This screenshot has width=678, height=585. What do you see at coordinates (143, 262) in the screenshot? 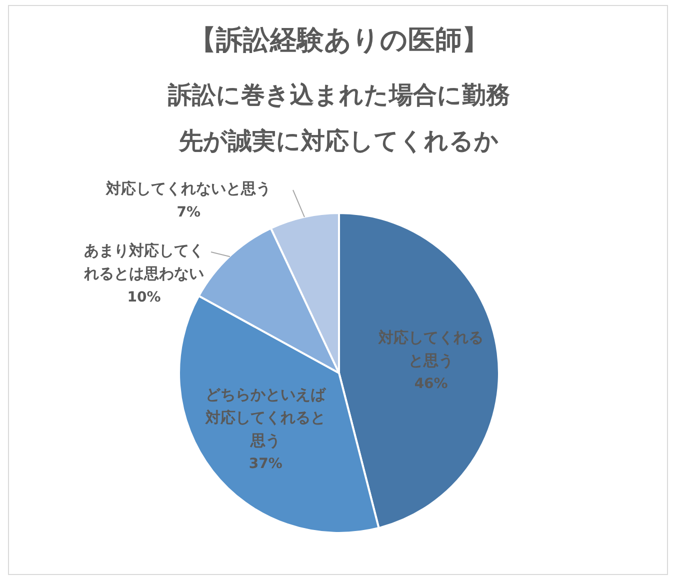
I see `slice-label: あまり対応してくれるとは思わない` at bounding box center [143, 262].